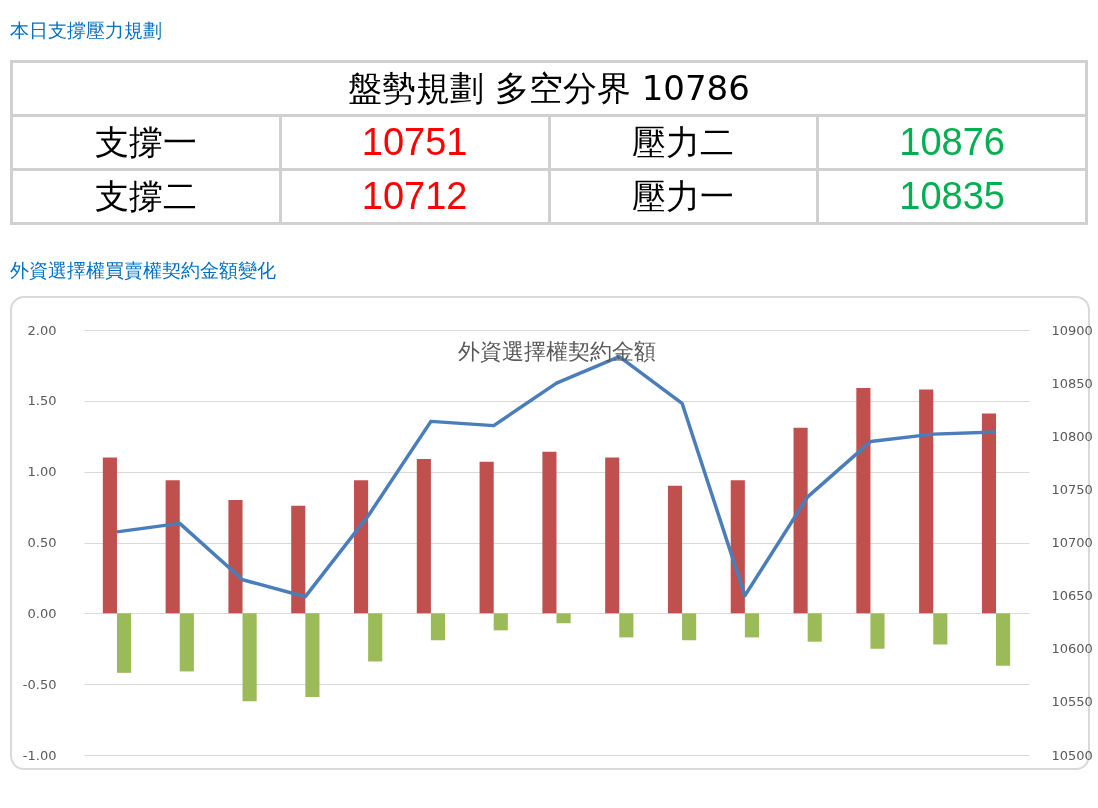 This screenshot has width=1098, height=808. I want to click on y2-tick-label: 10700, so click(1072, 542).